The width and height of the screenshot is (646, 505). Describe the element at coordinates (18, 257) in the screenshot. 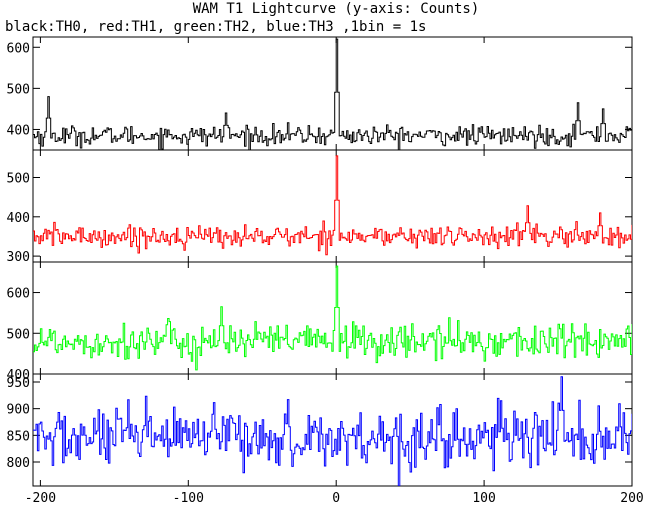

I see `ytick-label-th1: 300` at that location.